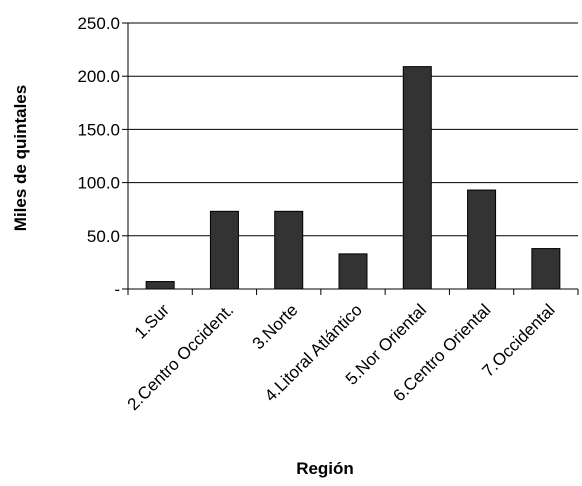 The height and width of the screenshot is (486, 582). Describe the element at coordinates (152, 321) in the screenshot. I see `x-category-label: 1.Sur` at that location.